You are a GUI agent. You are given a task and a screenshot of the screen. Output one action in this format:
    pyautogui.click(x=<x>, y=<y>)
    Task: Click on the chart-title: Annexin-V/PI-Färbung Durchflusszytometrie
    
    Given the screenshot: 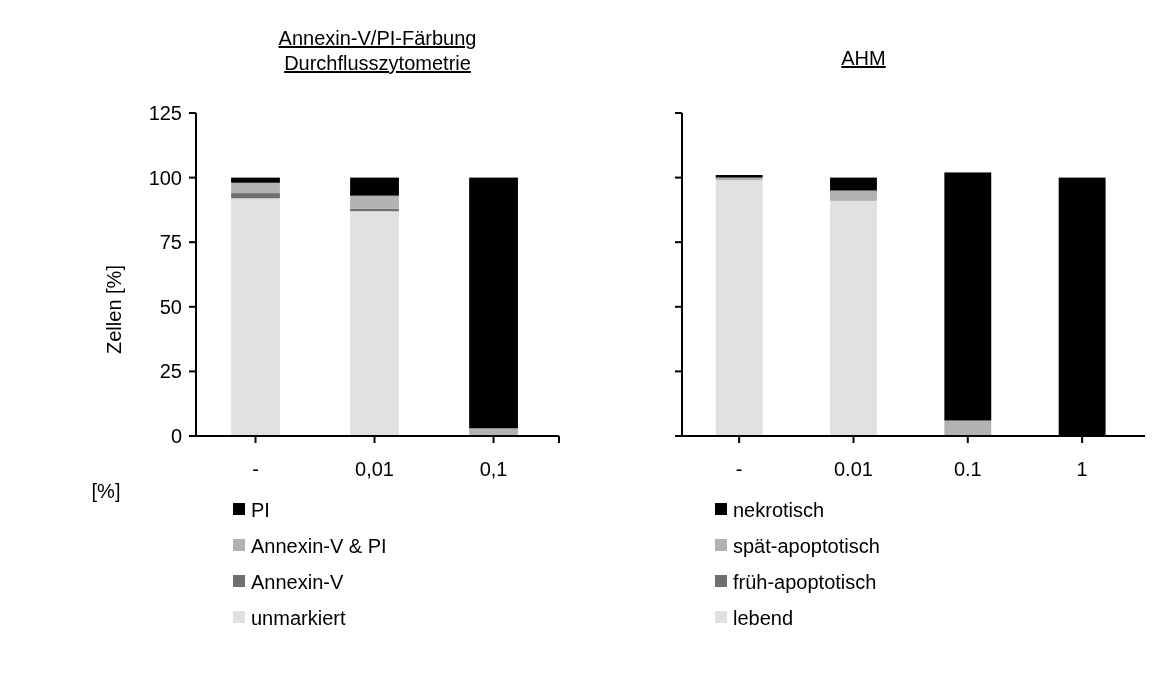 What is the action you would take?
    pyautogui.click(x=377, y=50)
    